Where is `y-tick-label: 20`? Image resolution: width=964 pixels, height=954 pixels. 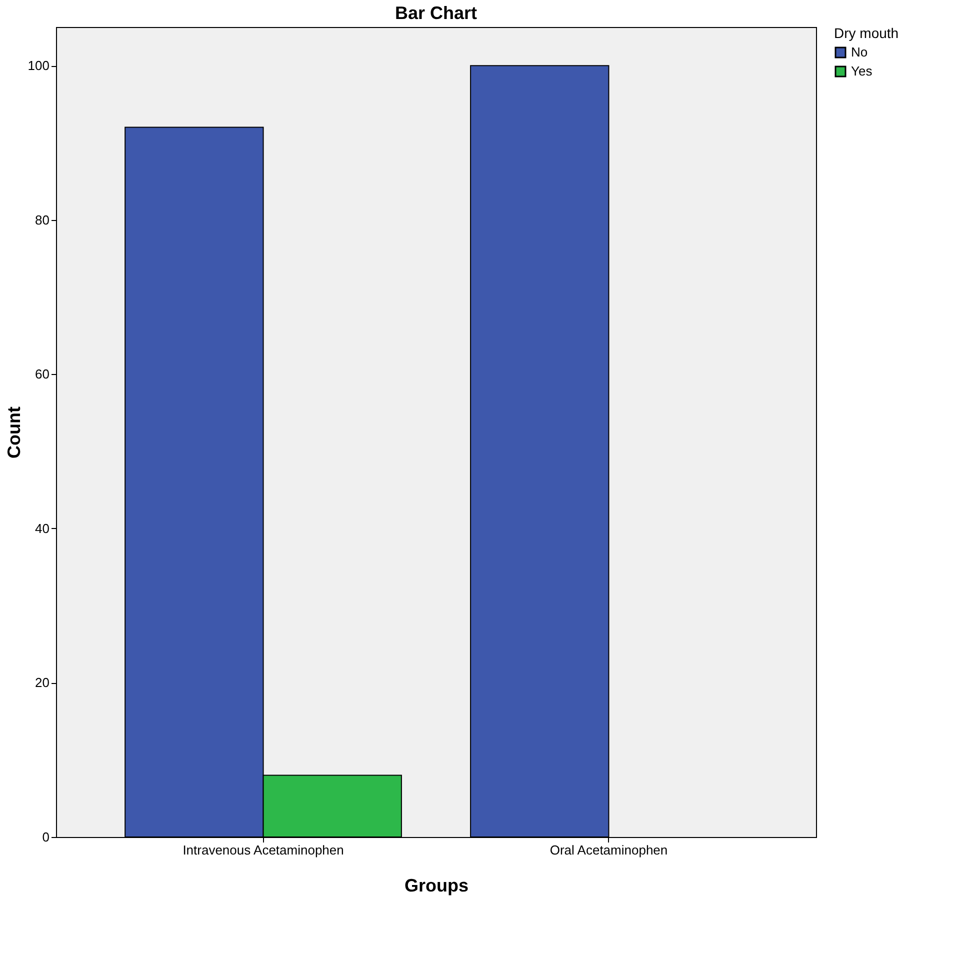 y-tick-label: 20 is located at coordinates (42, 682).